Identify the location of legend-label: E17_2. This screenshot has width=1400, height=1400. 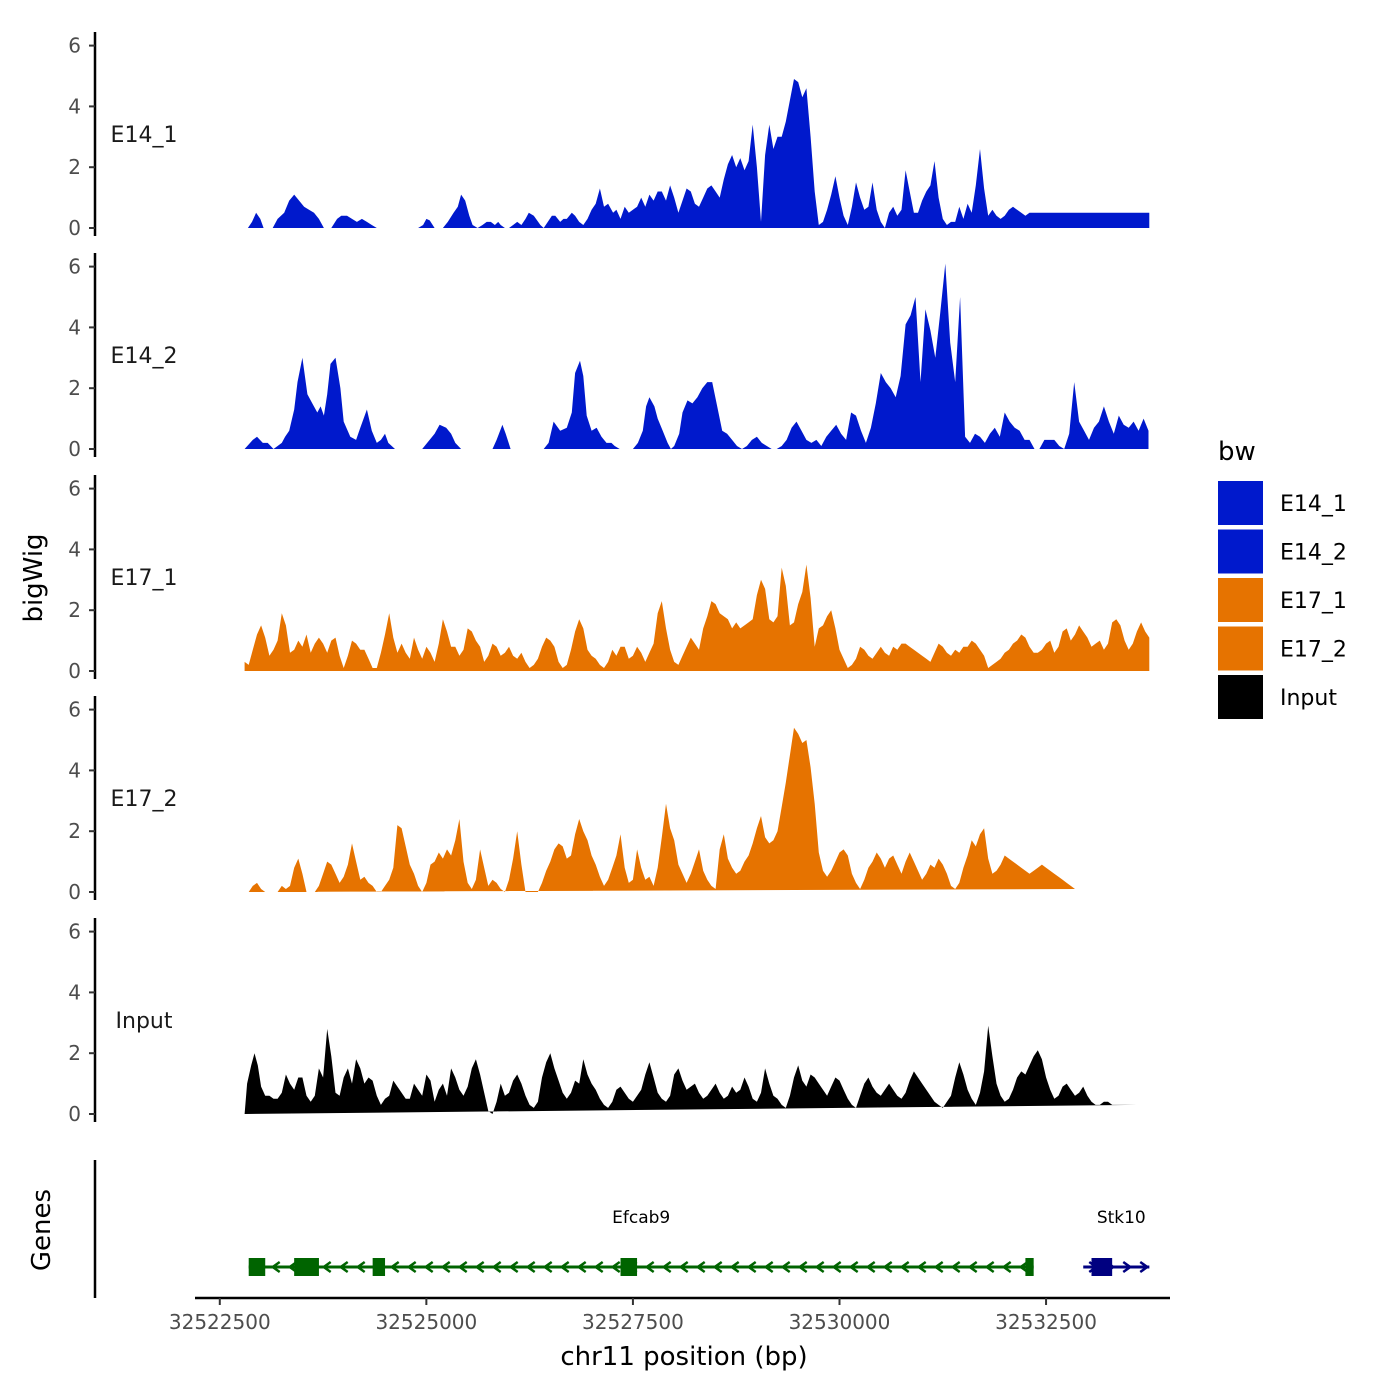
(1313, 650).